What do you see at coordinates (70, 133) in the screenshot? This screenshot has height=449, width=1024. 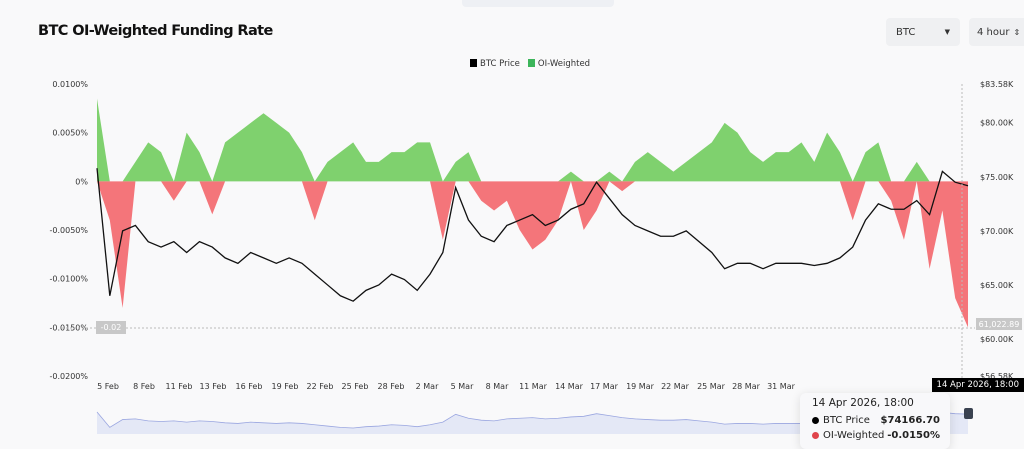 I see `y-left-tick: 0.0050%` at bounding box center [70, 133].